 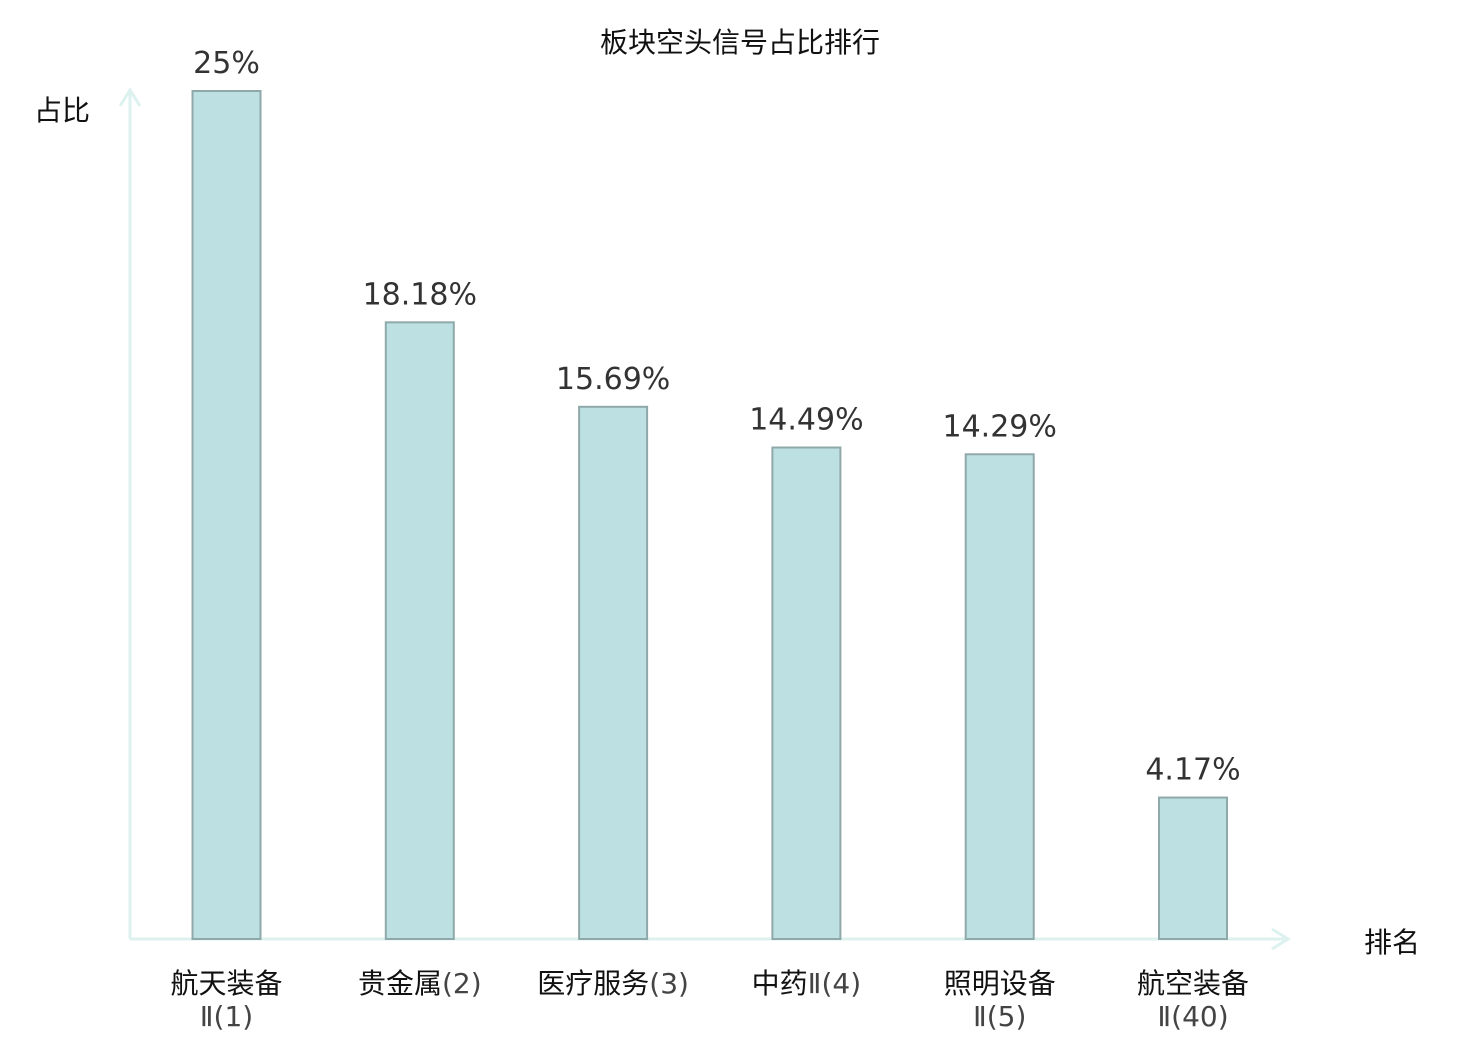 What do you see at coordinates (420, 294) in the screenshot?
I see `value-label-2: 18.18%` at bounding box center [420, 294].